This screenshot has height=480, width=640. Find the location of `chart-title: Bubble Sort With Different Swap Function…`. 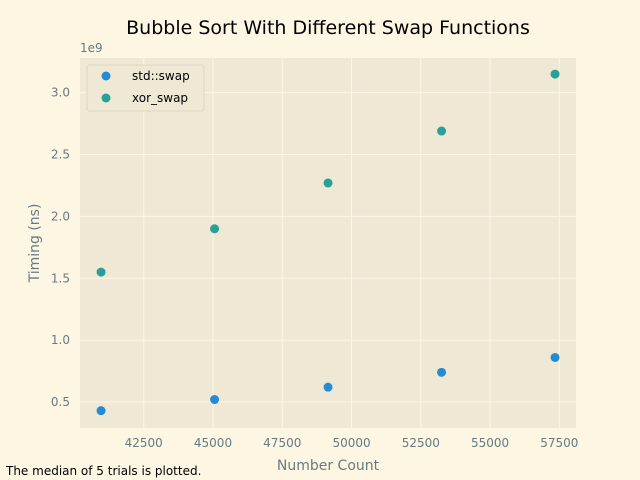

chart-title: Bubble Sort With Different Swap Function… is located at coordinates (328, 28).